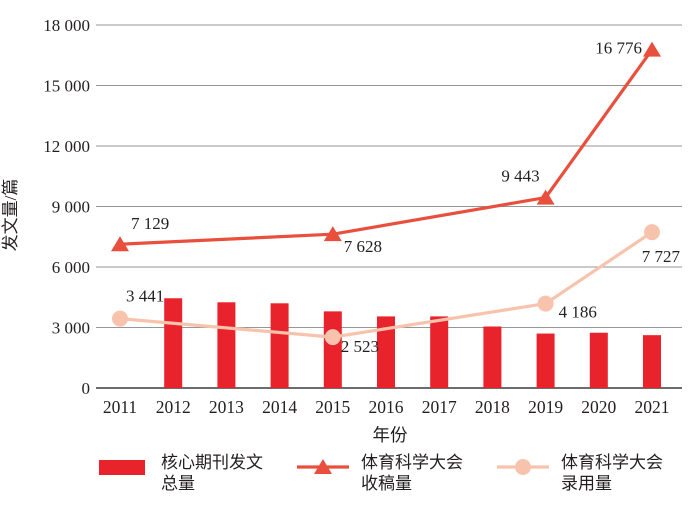 The height and width of the screenshot is (513, 700). Describe the element at coordinates (10, 215) in the screenshot. I see `y-axis-title: 发文量/篇` at that location.